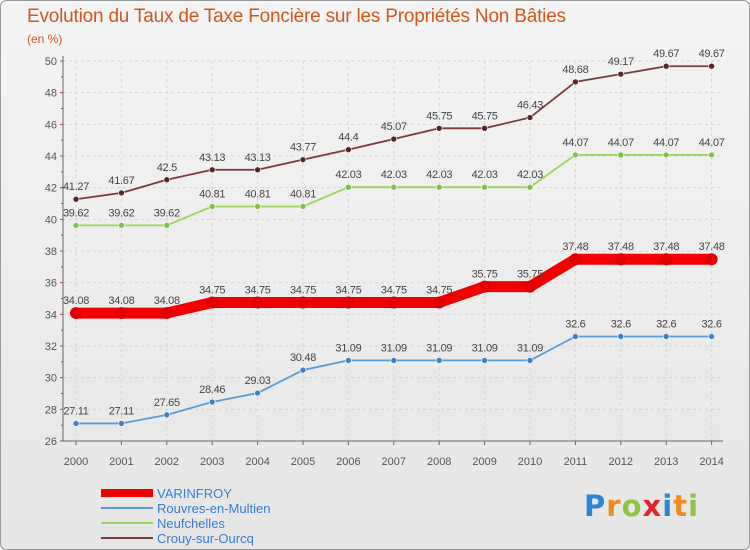 Image resolution: width=750 pixels, height=550 pixels. What do you see at coordinates (530, 275) in the screenshot?
I see `data-label-0: 35.75` at bounding box center [530, 275].